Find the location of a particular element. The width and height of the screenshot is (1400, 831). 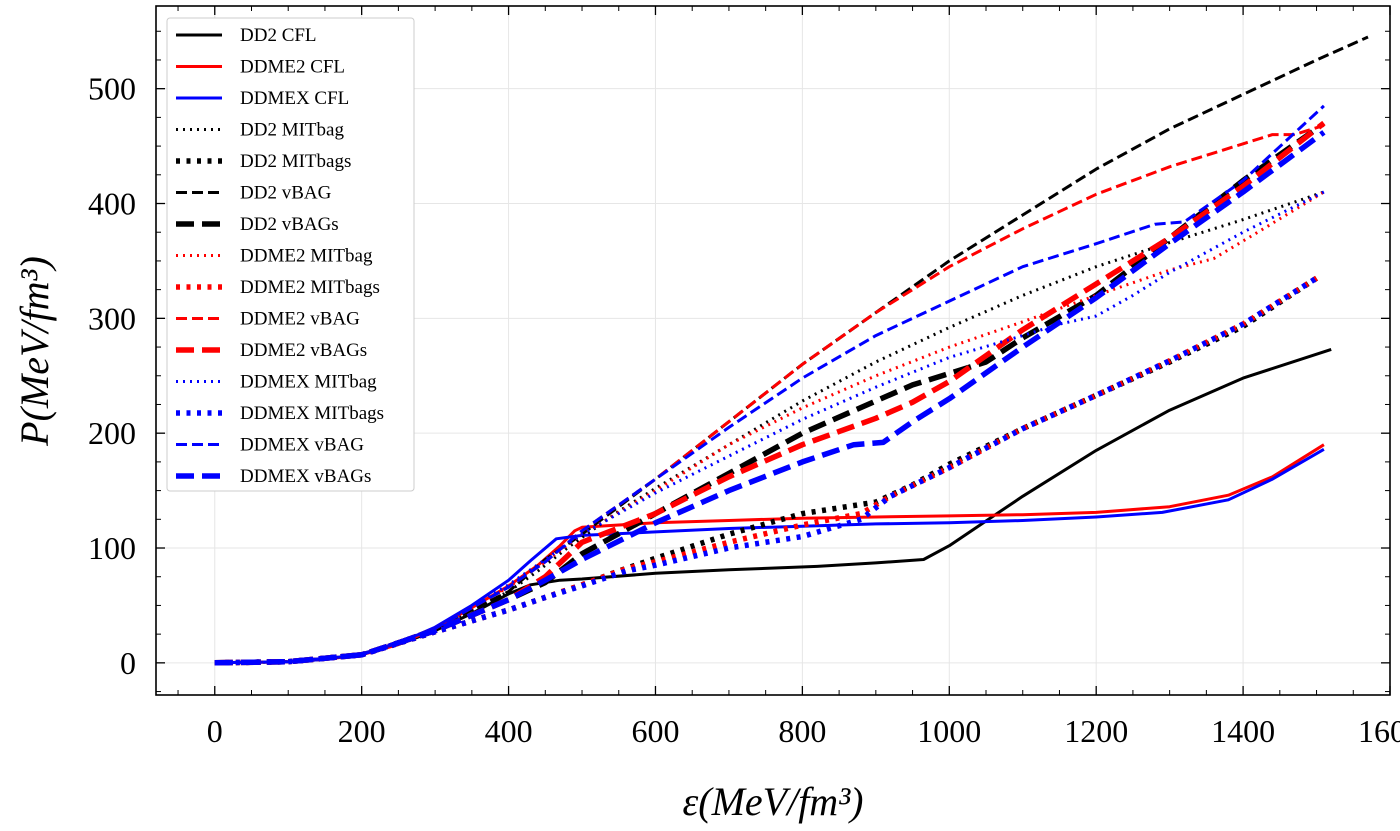

x-axis-label: ε(MeV/fm³) is located at coordinates (772, 801).